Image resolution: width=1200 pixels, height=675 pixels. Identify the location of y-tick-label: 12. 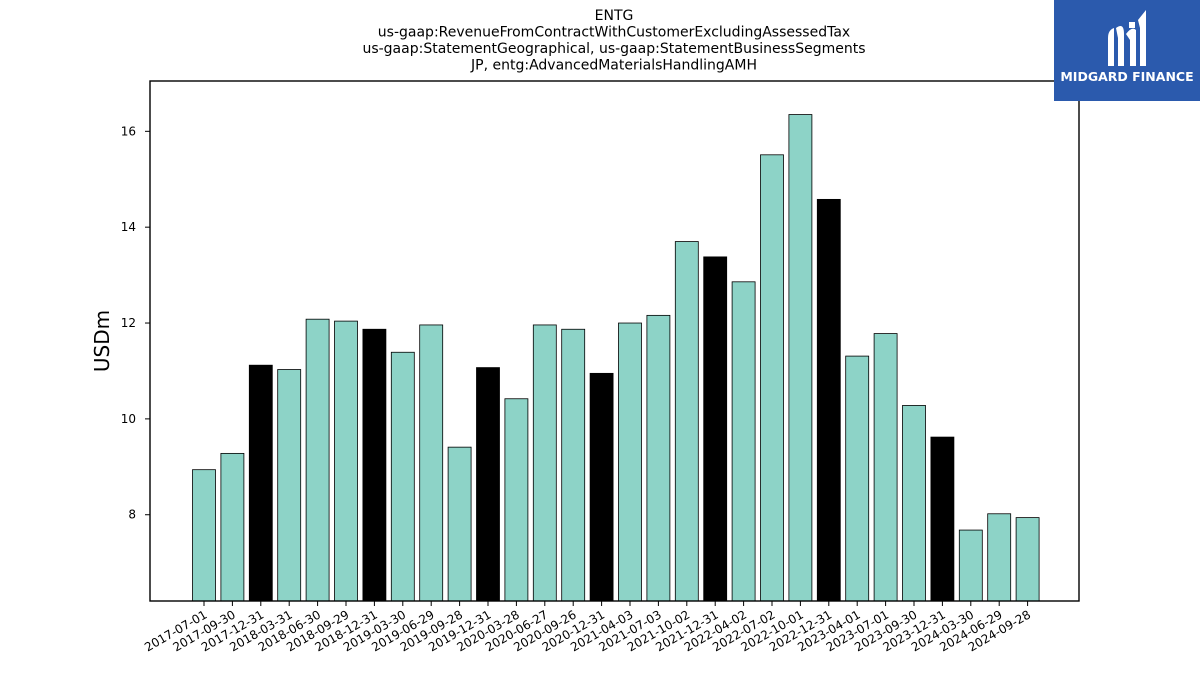
(128, 323).